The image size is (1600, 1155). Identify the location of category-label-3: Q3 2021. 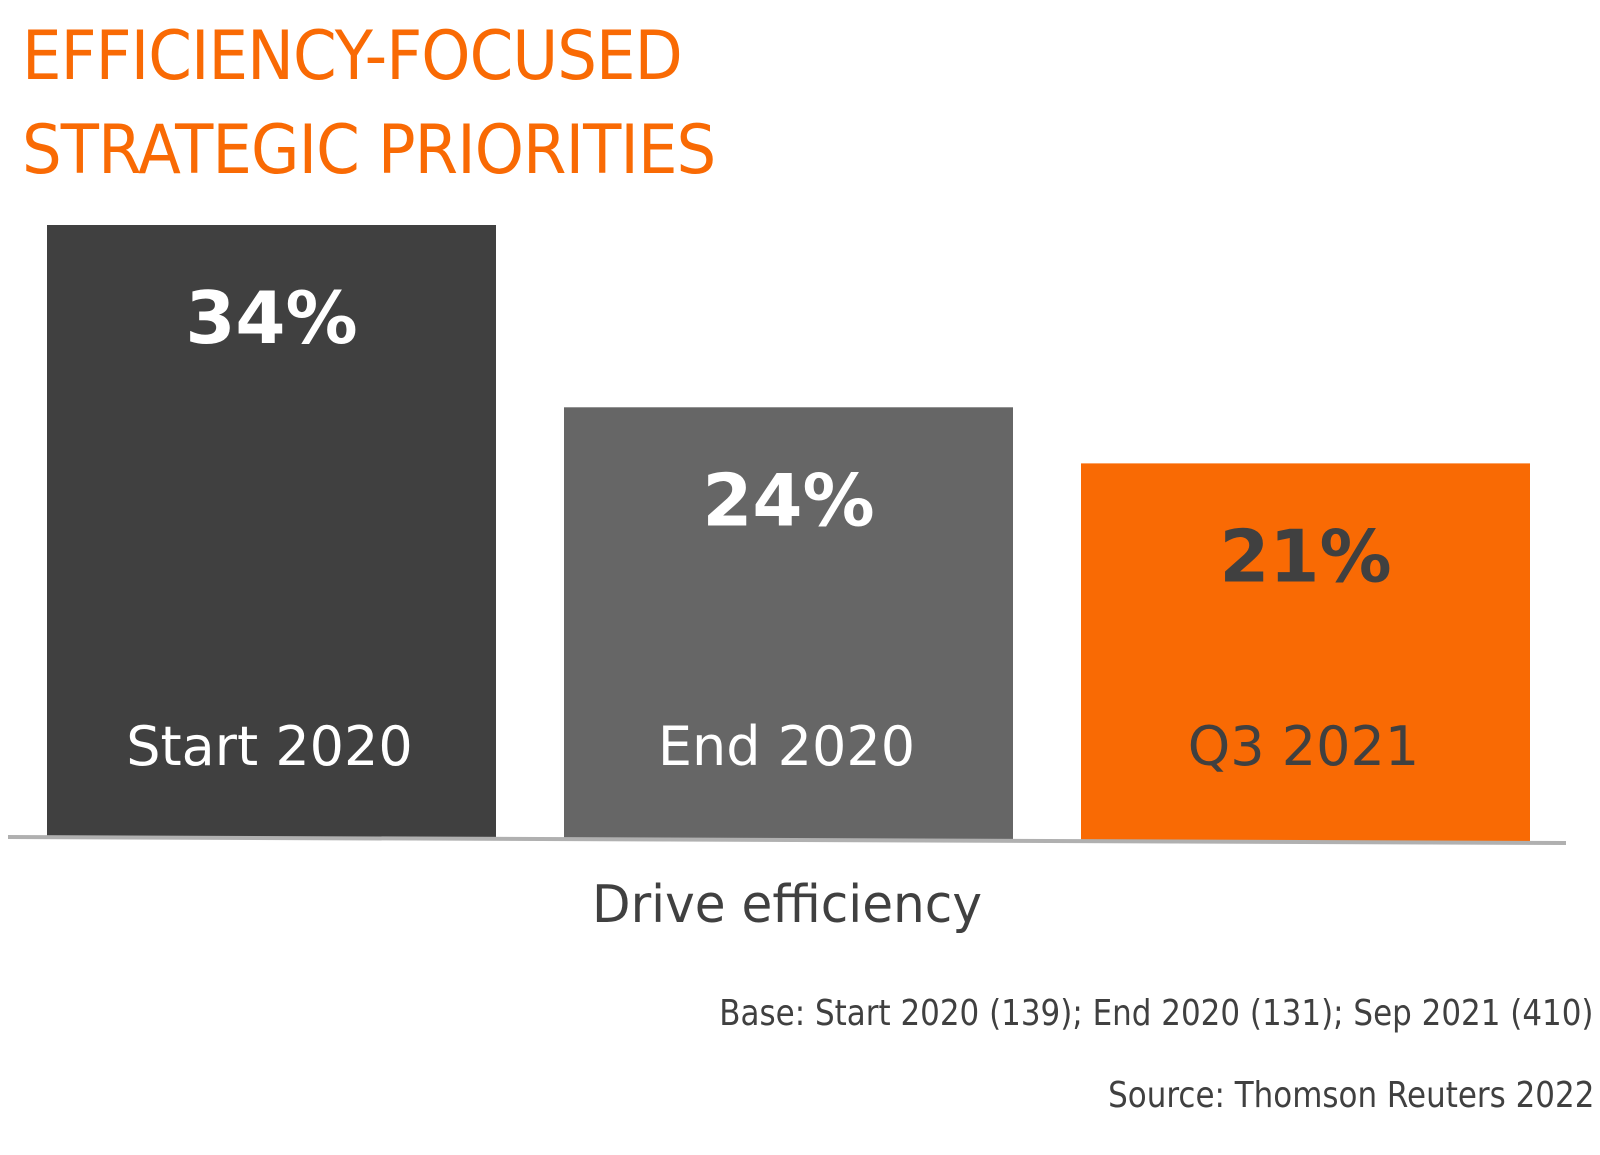
(1303, 746).